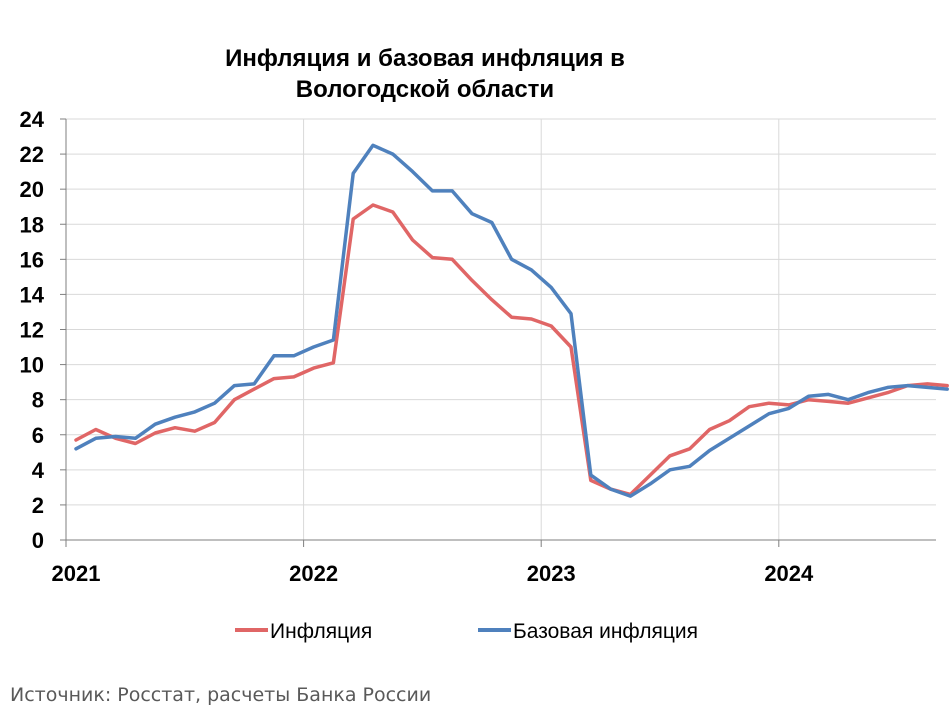  Describe the element at coordinates (466, 631) in the screenshot. I see `legend: Инфляция Базовая инфляция` at that location.